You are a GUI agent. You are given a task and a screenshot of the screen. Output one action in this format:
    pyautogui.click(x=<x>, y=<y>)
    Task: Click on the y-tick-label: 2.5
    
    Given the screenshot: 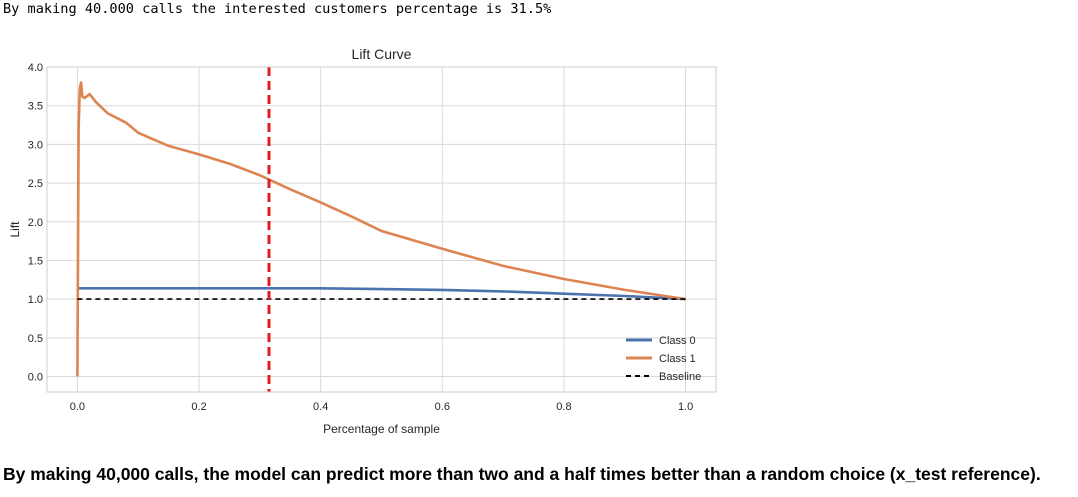 What is the action you would take?
    pyautogui.click(x=35, y=184)
    